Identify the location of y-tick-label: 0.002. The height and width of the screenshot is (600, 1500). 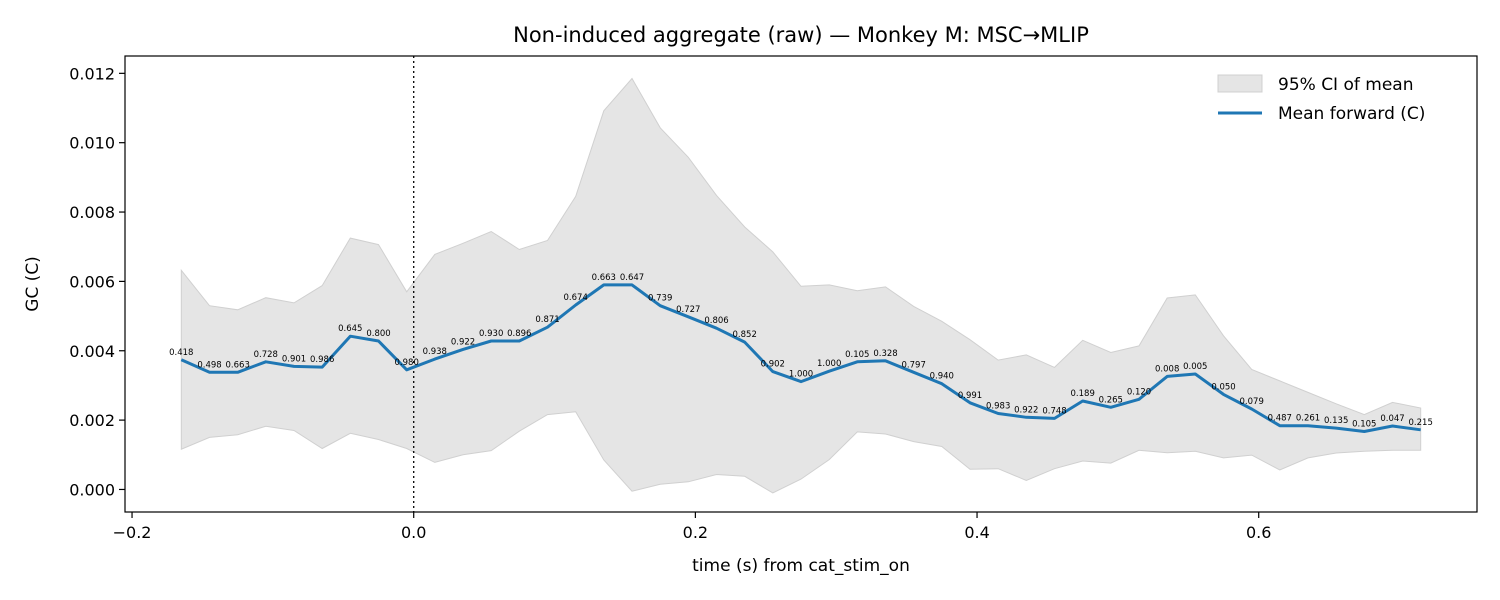
(92, 420).